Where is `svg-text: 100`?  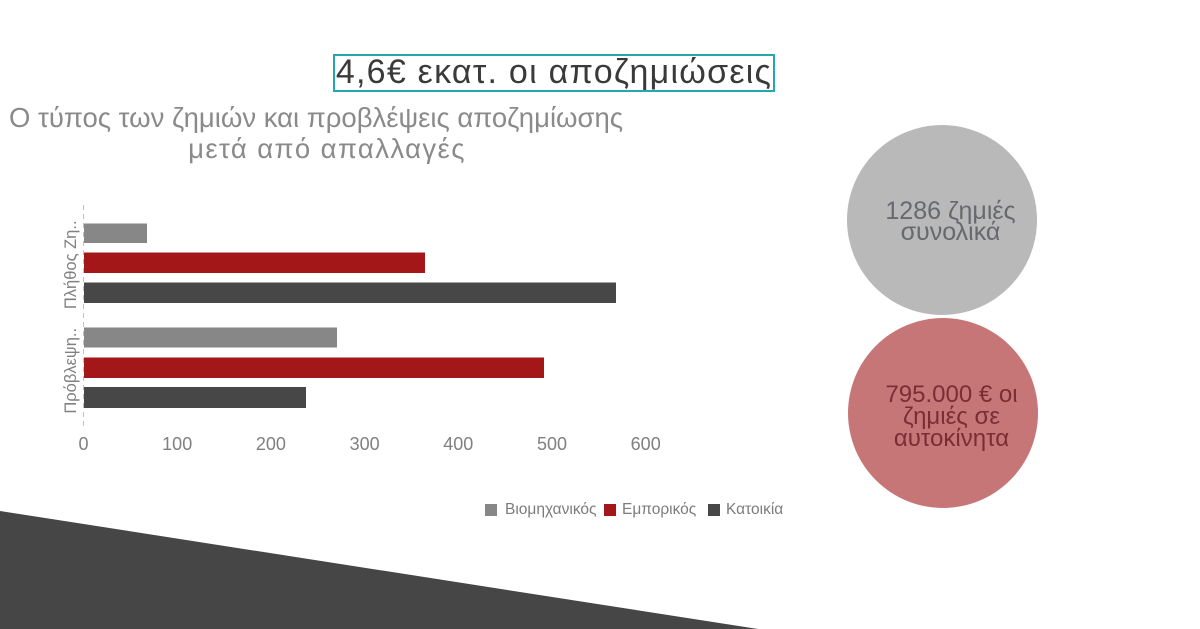
svg-text: 100 is located at coordinates (177, 444).